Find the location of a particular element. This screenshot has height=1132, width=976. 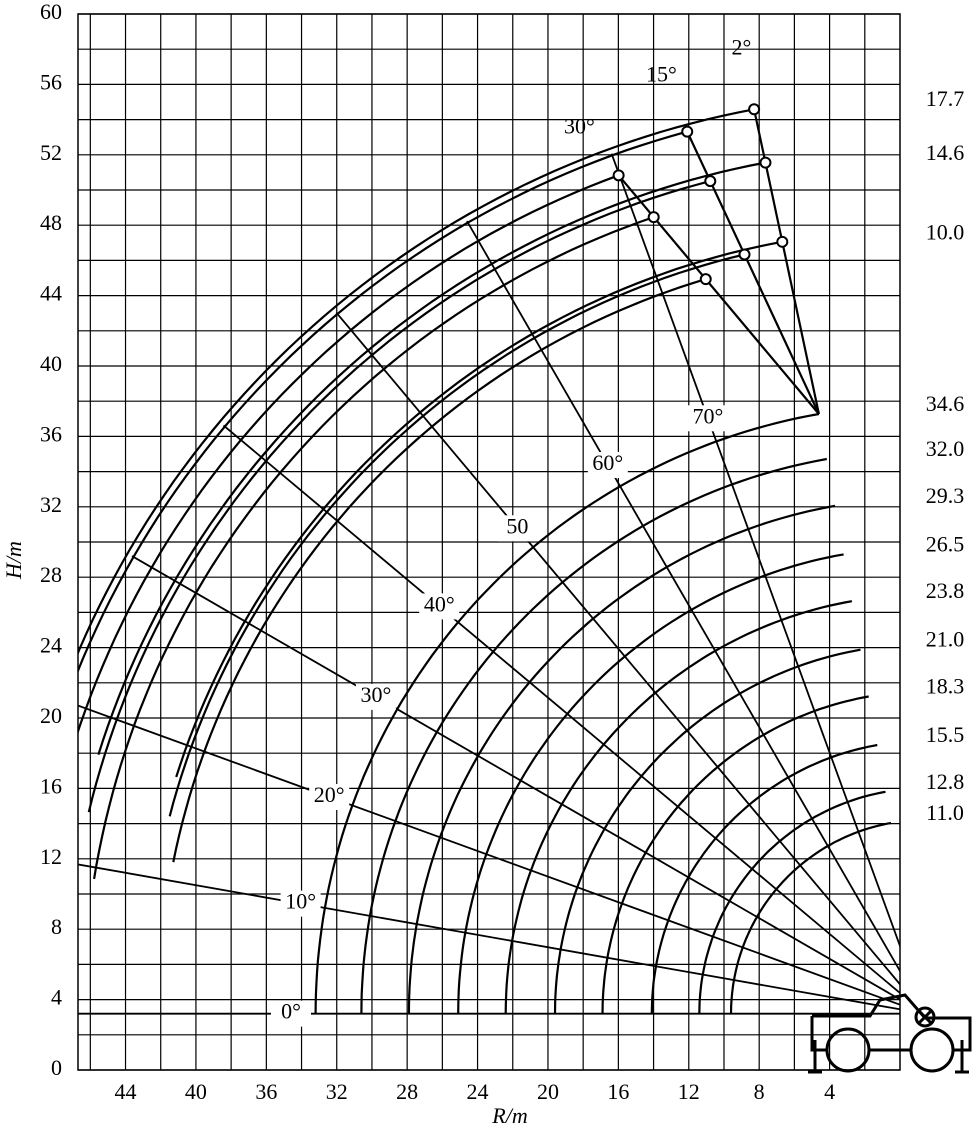

jib-length-label: 10.0 is located at coordinates (945, 232).